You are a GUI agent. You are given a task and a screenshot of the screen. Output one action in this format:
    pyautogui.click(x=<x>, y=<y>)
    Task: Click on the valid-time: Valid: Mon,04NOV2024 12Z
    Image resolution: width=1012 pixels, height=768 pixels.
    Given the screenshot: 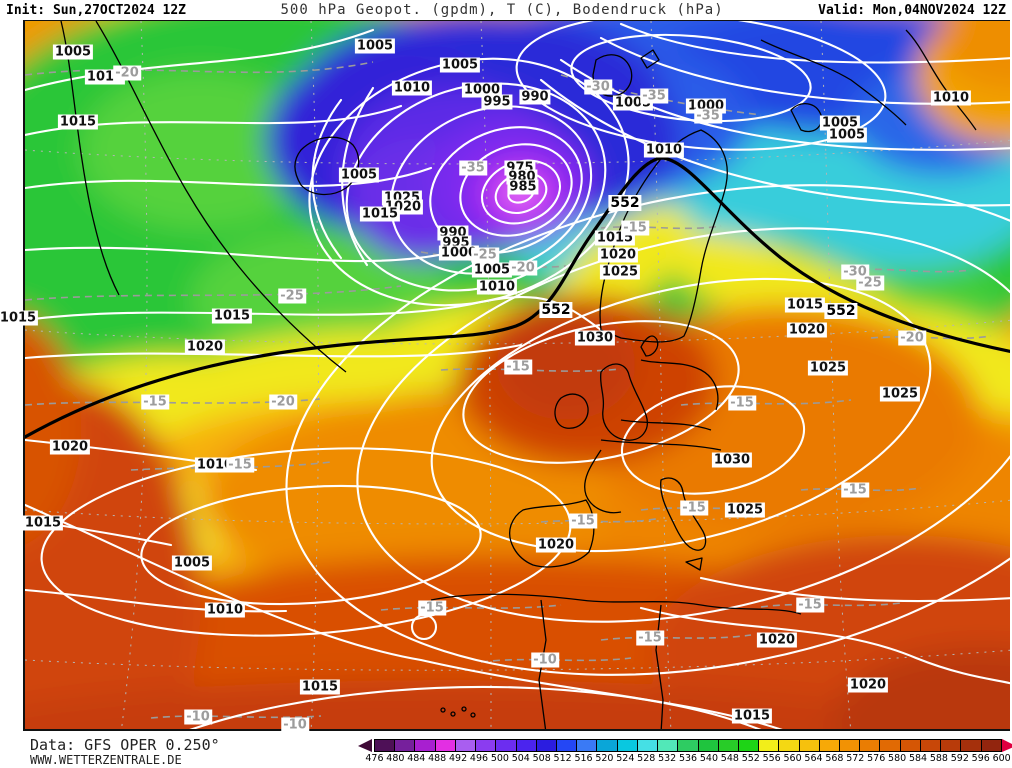 What is the action you would take?
    pyautogui.click(x=912, y=10)
    